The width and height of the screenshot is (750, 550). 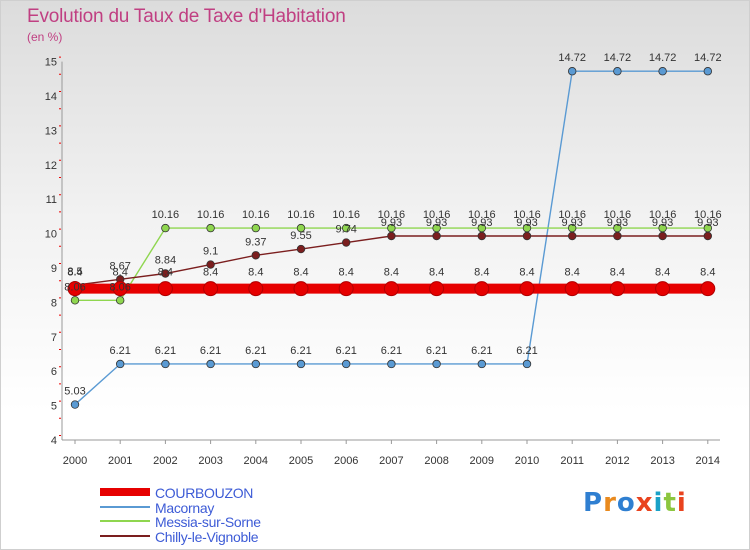 What do you see at coordinates (54, 441) in the screenshot?
I see `y-tick-label: 4` at bounding box center [54, 441].